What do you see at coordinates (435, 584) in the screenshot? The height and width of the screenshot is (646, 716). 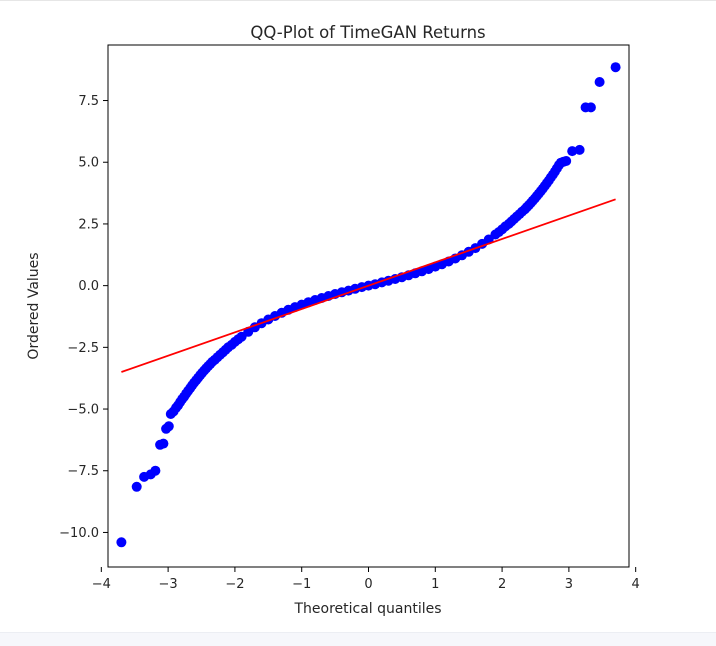 I see `x-tick-label: 1` at bounding box center [435, 584].